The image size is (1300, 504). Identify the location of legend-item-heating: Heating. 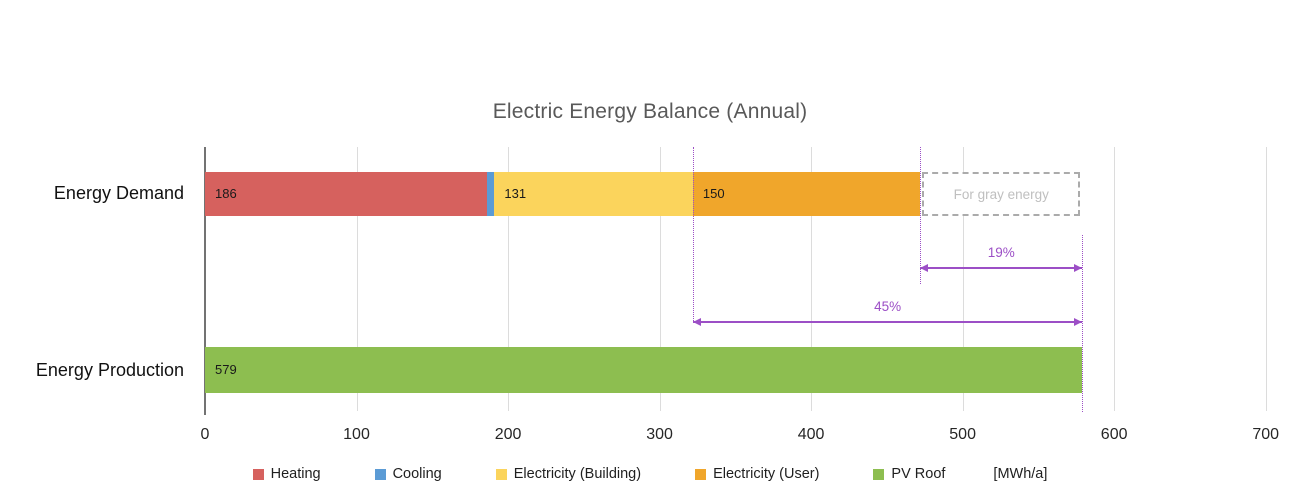
(286, 474).